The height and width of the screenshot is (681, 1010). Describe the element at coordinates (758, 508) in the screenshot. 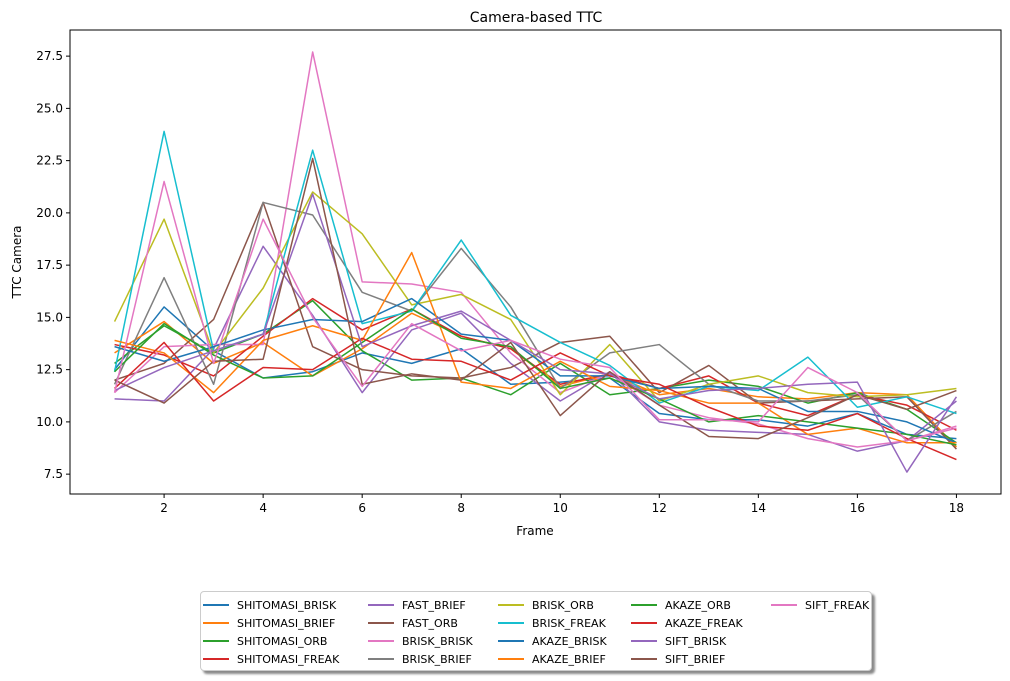

I see `x-tick-label: 14` at that location.